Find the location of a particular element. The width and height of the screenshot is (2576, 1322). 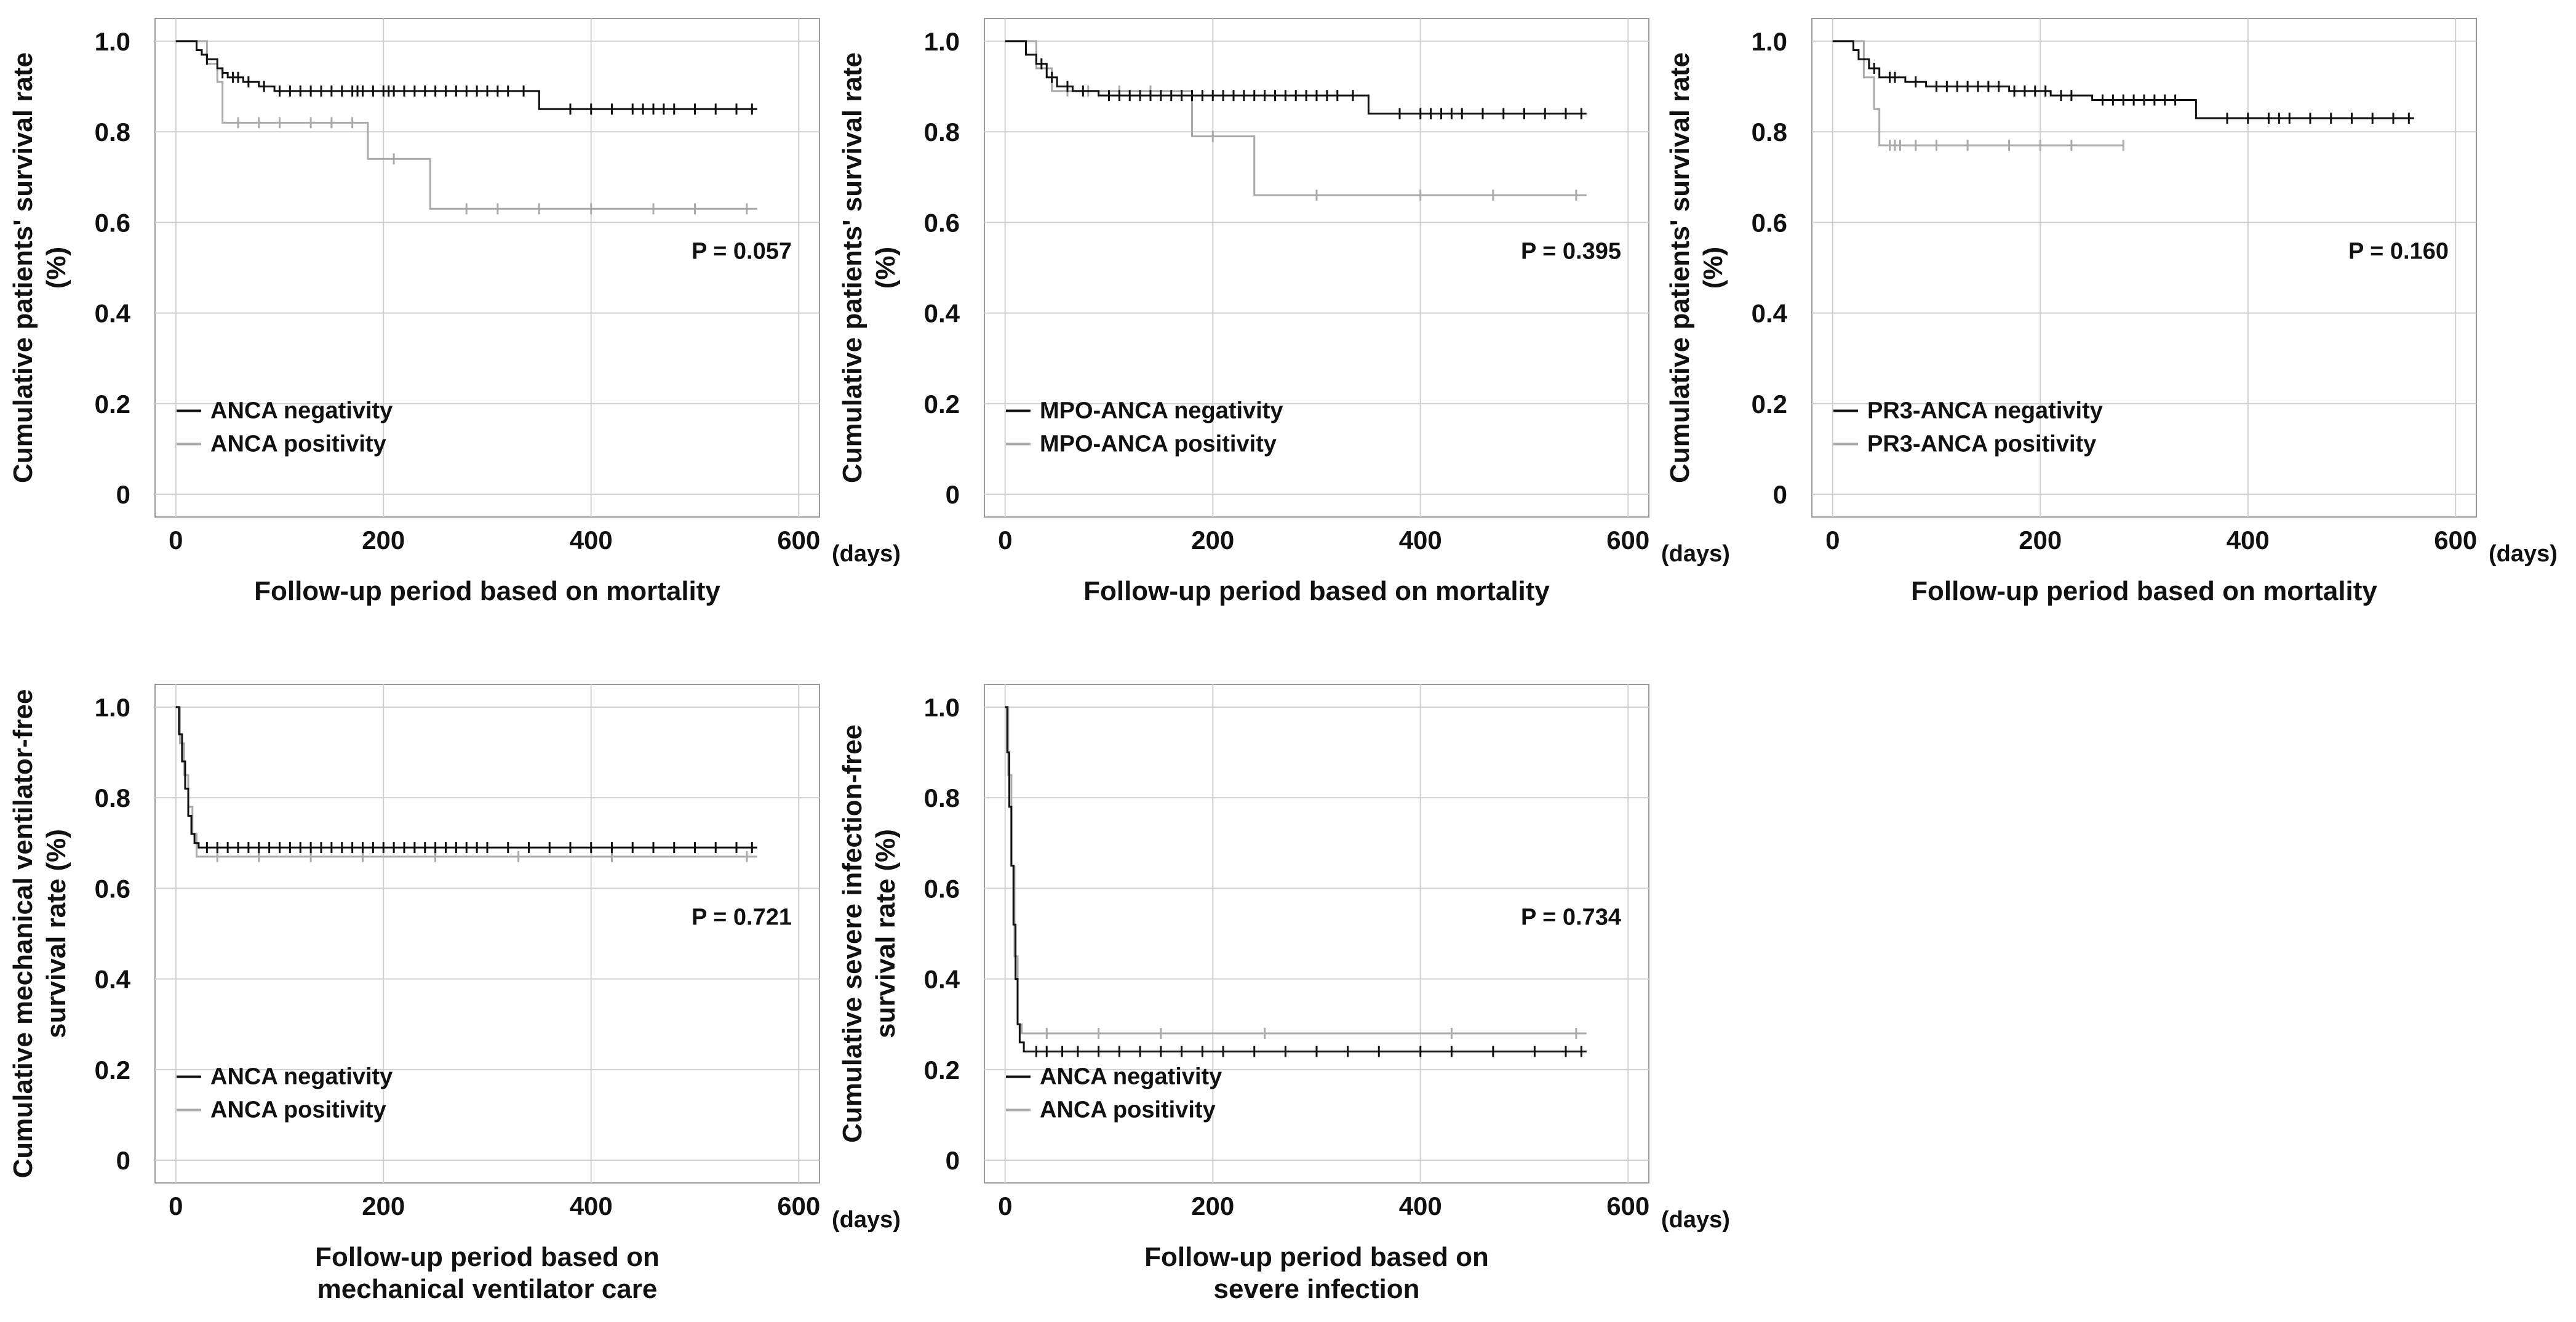

y-axis-title: Cumulative severe infection-free is located at coordinates (852, 933).